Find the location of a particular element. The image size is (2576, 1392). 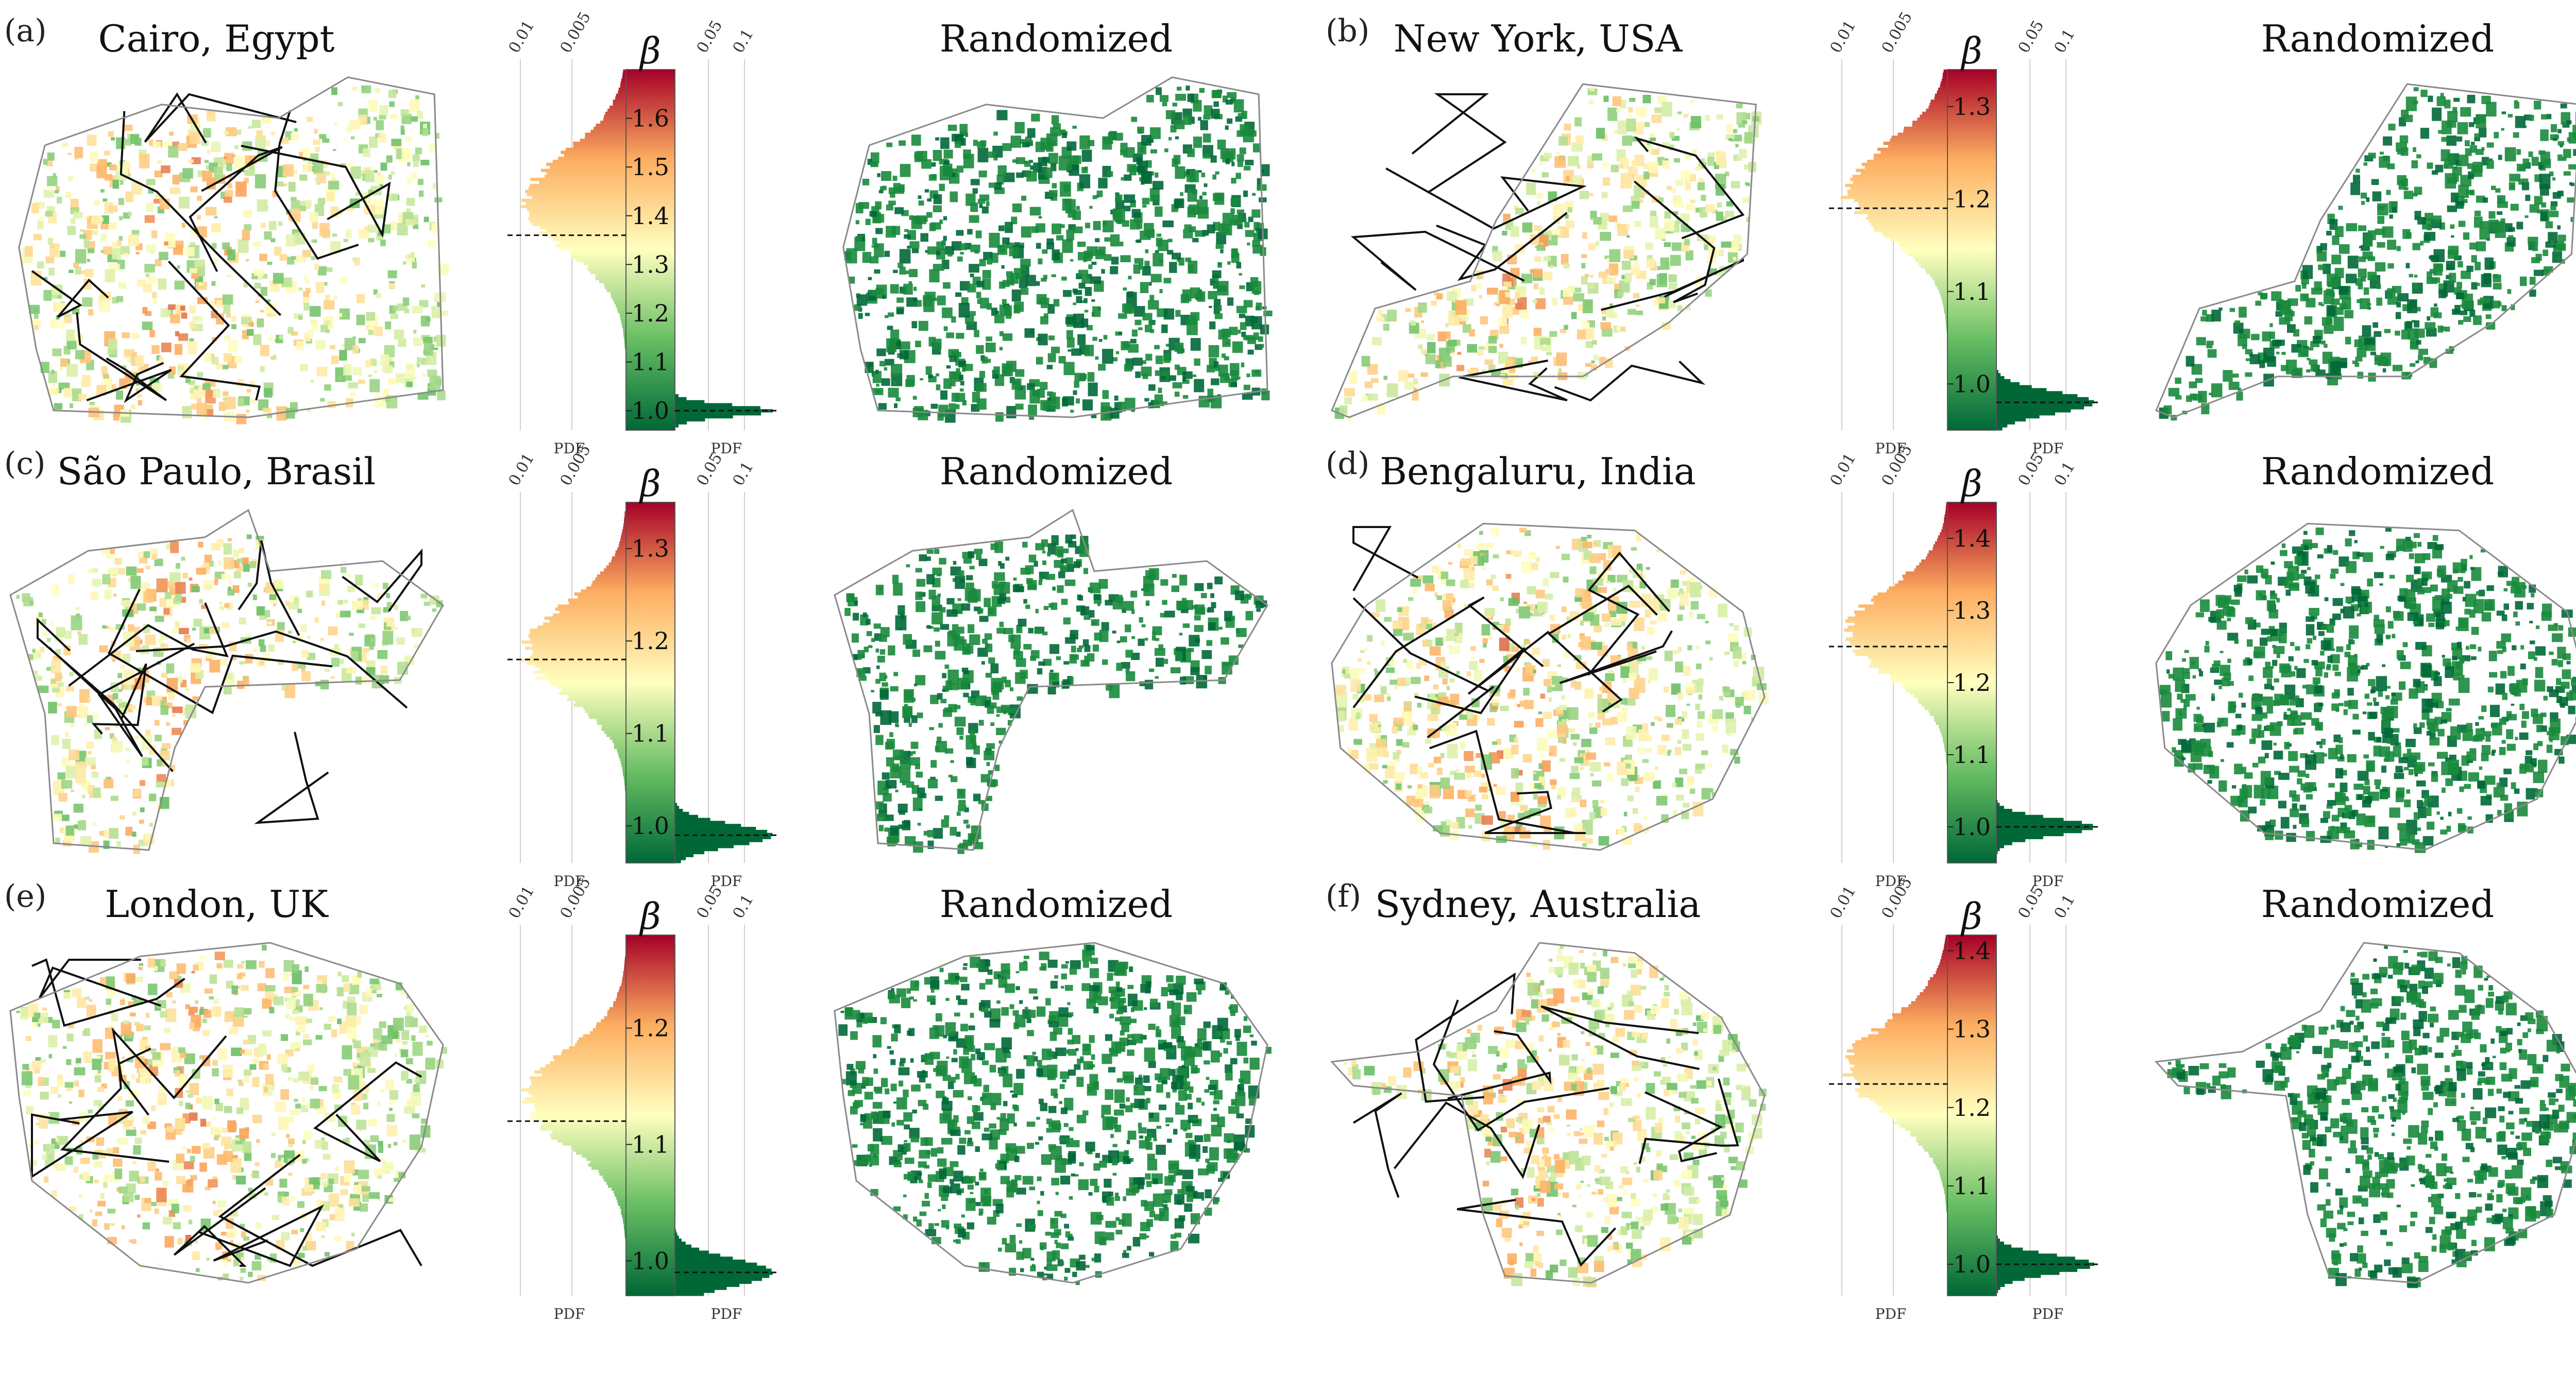

road-line is located at coordinates (220, 118).